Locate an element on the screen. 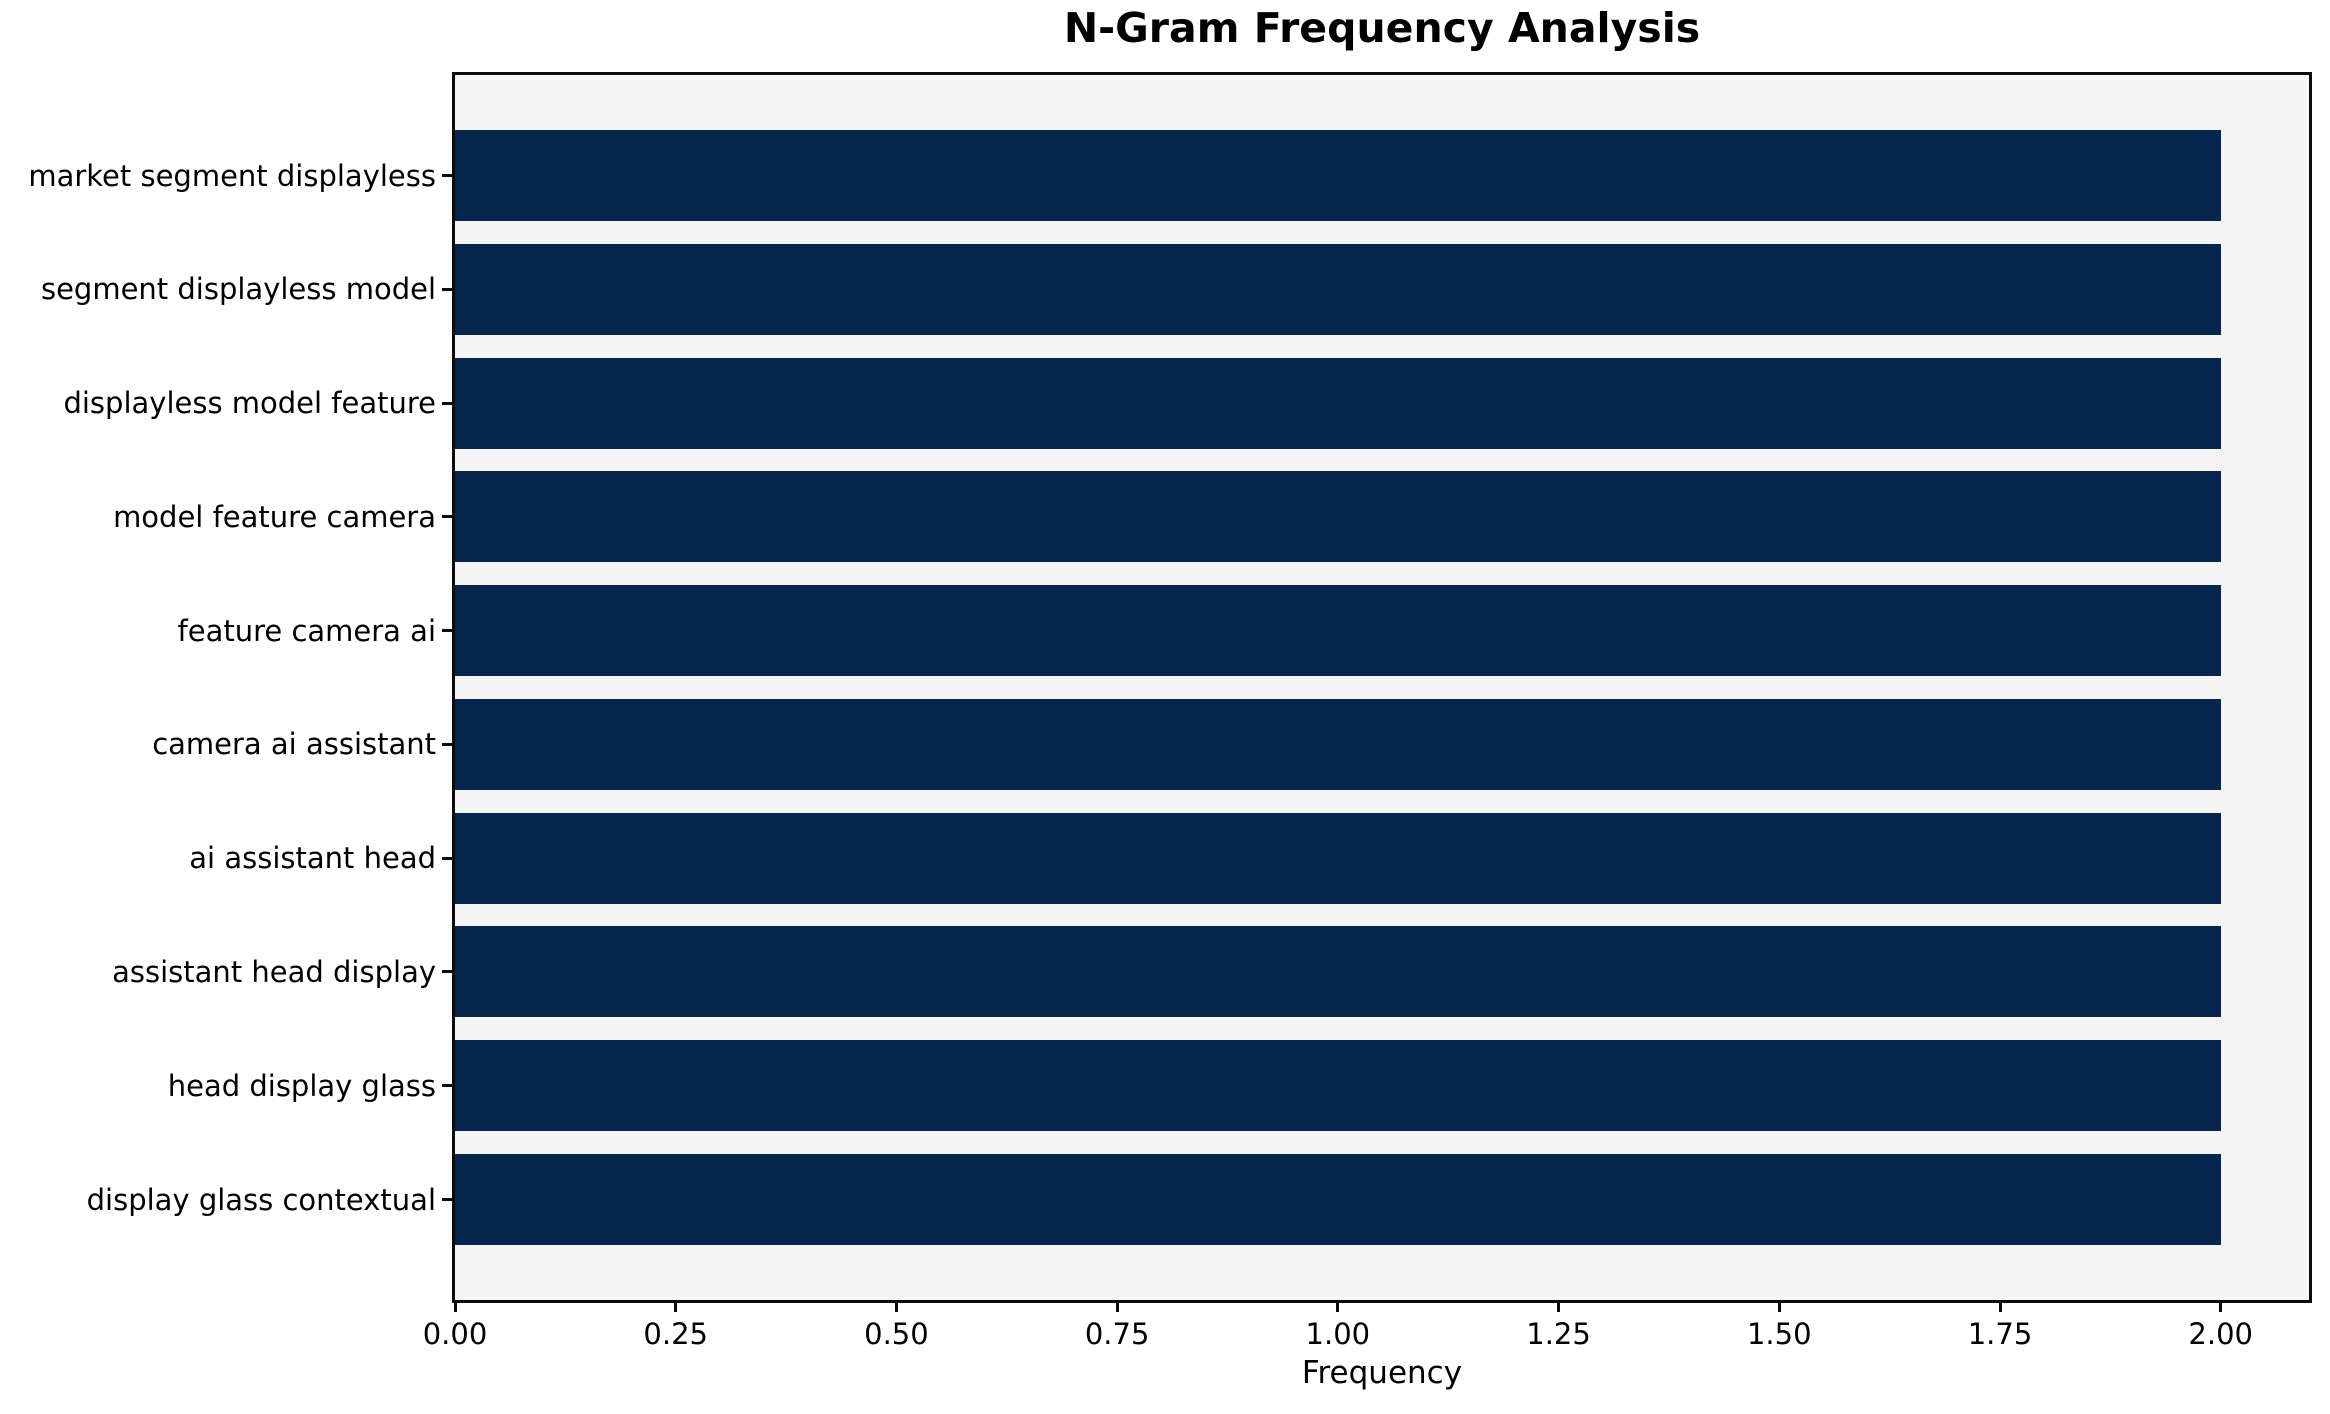  x-tick-label: 0.25 is located at coordinates (675, 1334).